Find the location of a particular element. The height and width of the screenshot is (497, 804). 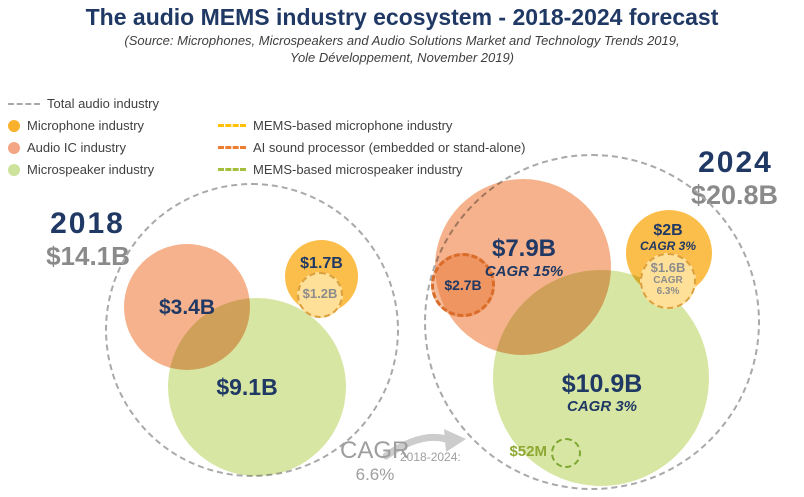

value-2018-microspeaker: $9.1B is located at coordinates (247, 387).